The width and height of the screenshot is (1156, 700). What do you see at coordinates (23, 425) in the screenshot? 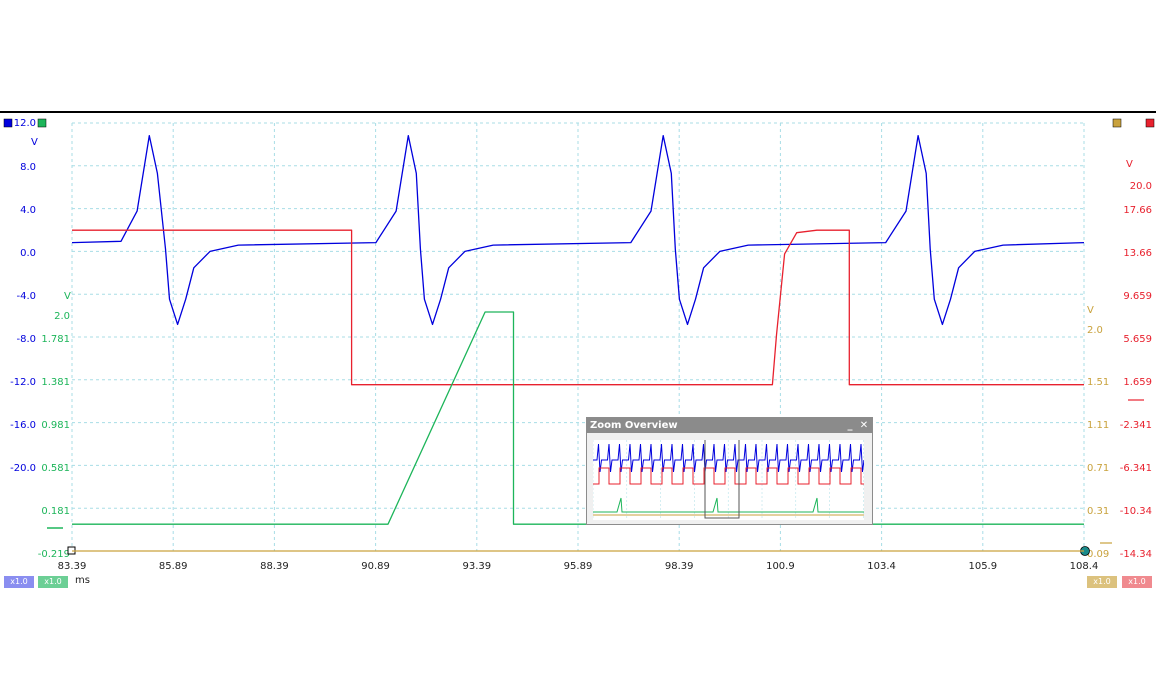
I see `axis-a-tick-label: -16.0` at bounding box center [23, 425].